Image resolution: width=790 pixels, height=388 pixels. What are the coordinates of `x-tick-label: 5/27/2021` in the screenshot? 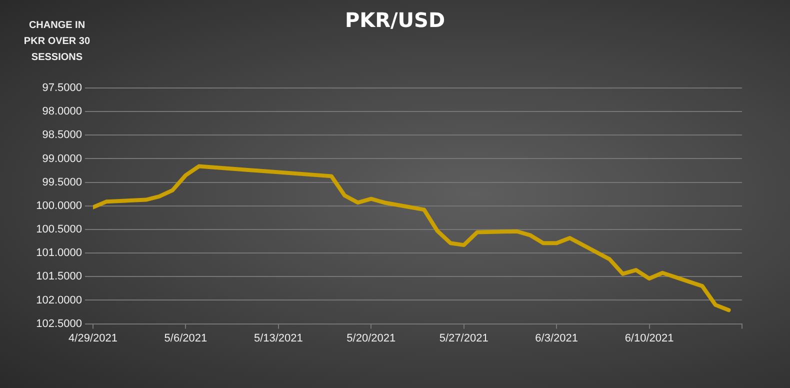 It's located at (463, 338).